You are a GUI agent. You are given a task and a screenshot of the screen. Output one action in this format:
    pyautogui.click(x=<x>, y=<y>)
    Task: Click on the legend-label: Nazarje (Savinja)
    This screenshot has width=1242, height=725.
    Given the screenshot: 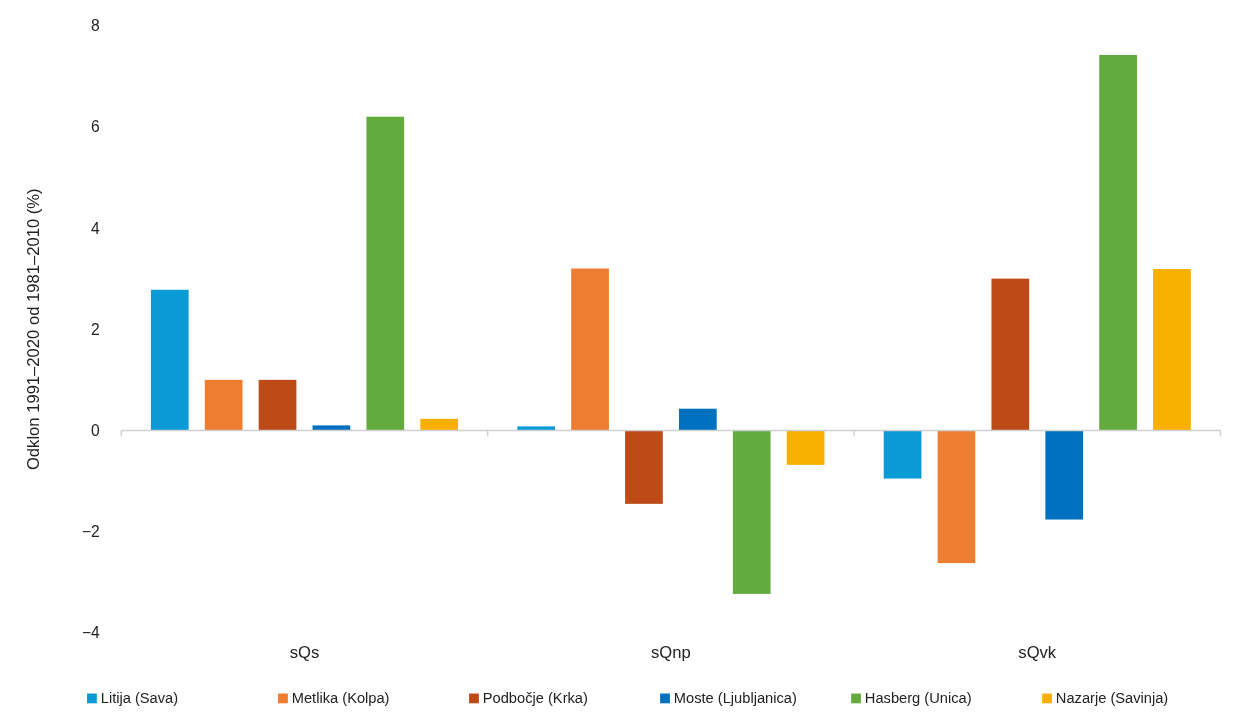 What is the action you would take?
    pyautogui.click(x=1112, y=698)
    